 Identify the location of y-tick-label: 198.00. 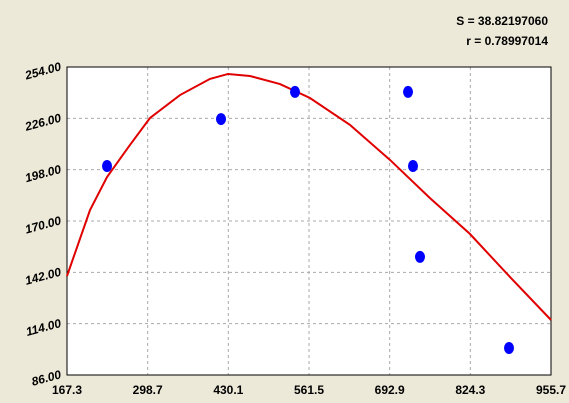
(43, 173).